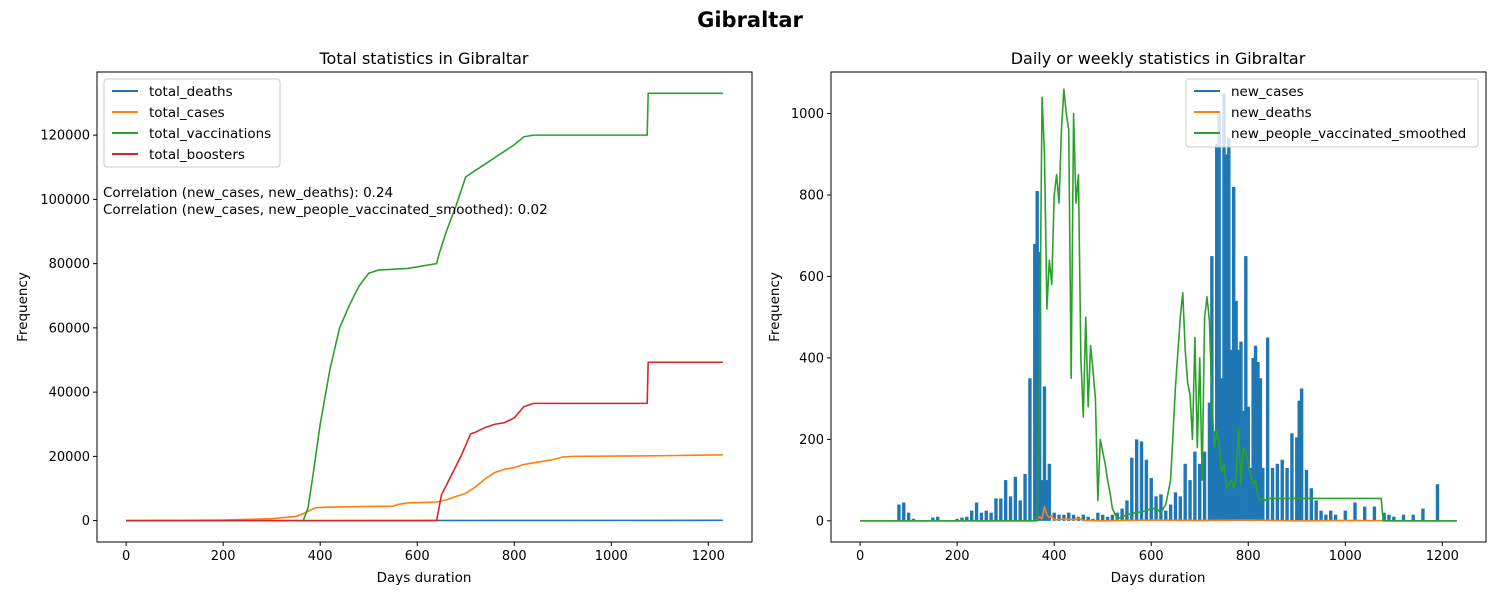 The width and height of the screenshot is (1500, 600). I want to click on y-tick-label: 400, so click(811, 358).